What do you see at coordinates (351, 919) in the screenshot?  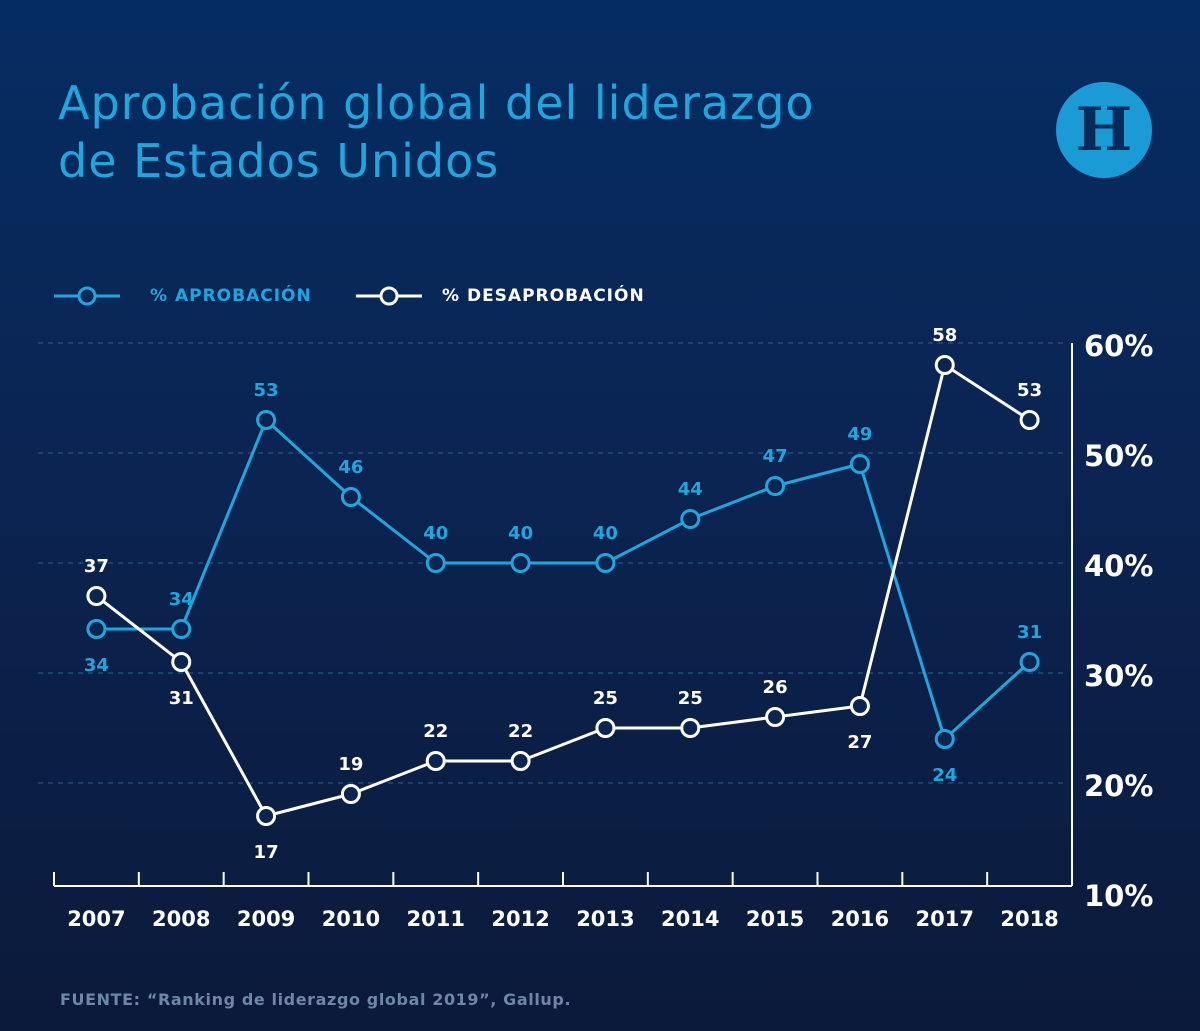 I see `x-tick-label-2010: 2010` at bounding box center [351, 919].